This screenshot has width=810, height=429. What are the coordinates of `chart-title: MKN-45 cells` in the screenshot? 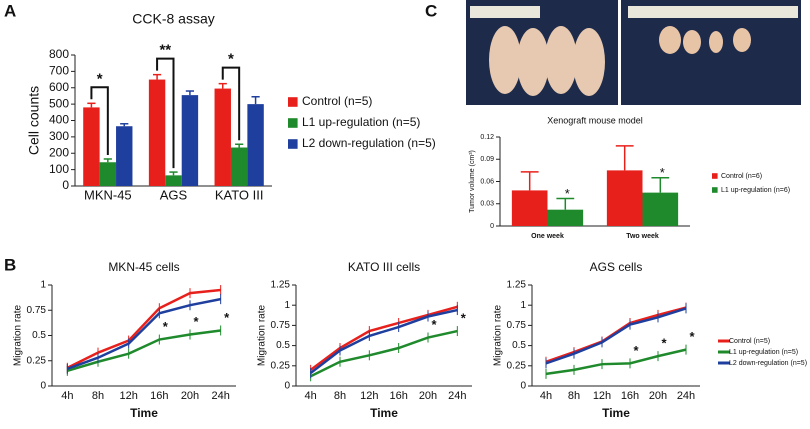 It's located at (143, 267).